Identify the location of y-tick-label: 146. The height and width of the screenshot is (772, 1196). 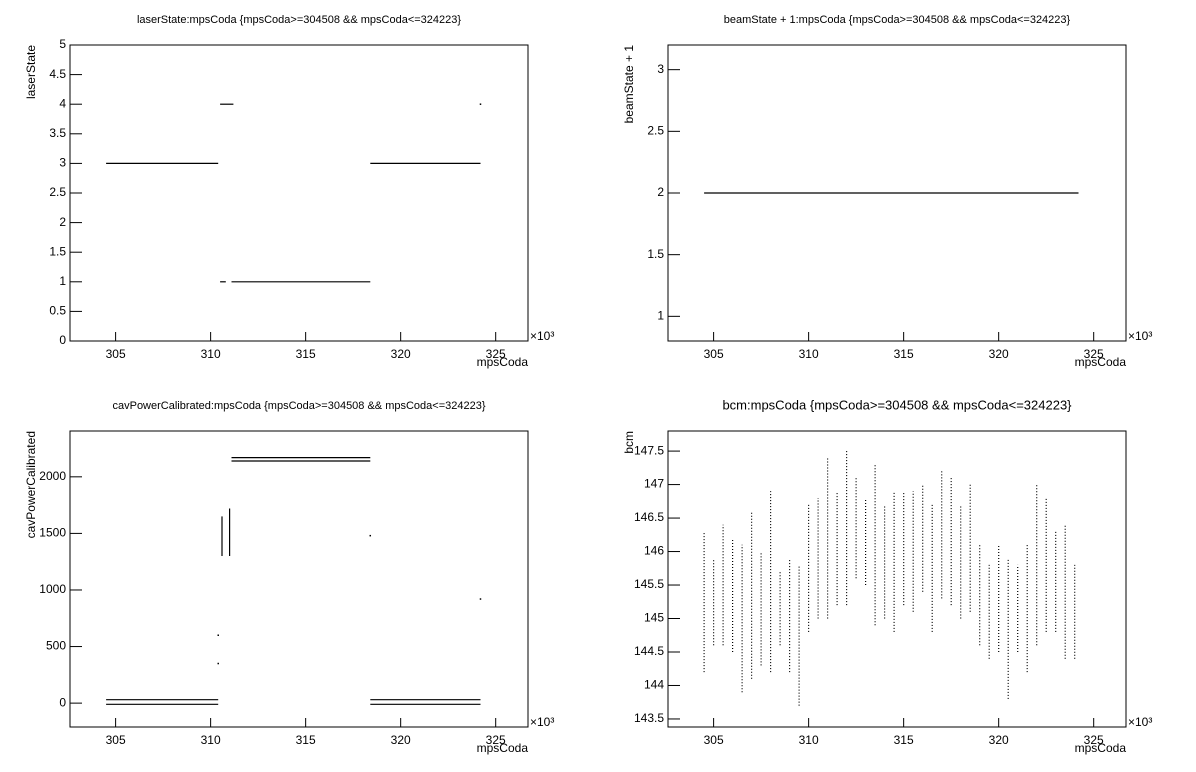
(654, 551).